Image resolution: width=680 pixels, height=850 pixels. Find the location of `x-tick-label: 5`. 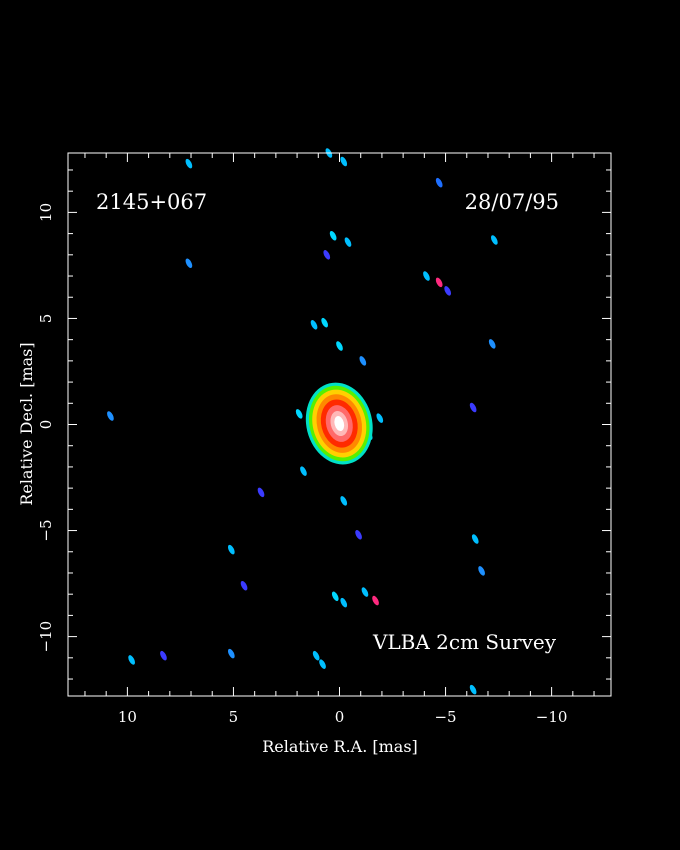

x-tick-label: 5 is located at coordinates (234, 717).